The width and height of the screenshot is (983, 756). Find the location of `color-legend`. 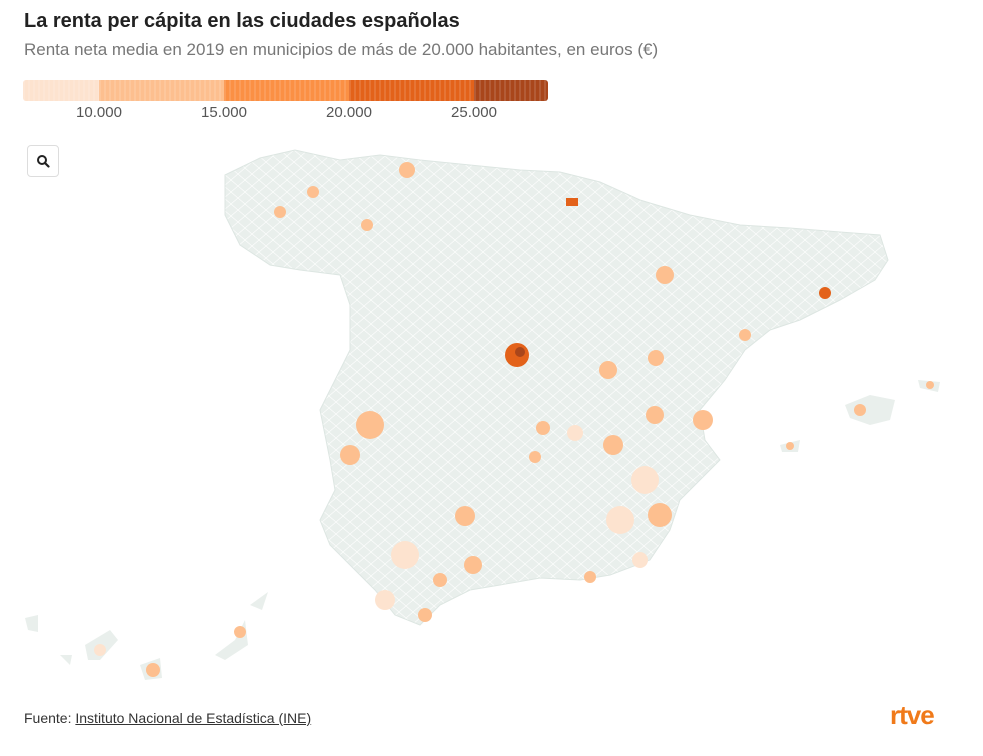

color-legend is located at coordinates (285, 90).